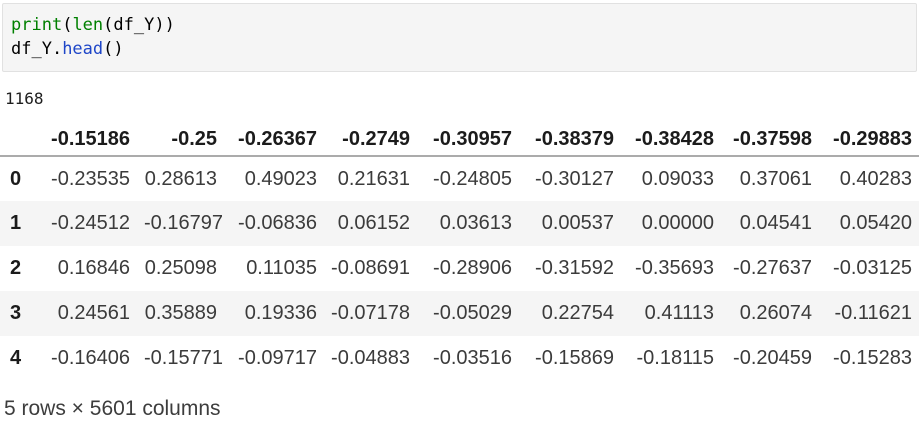 The width and height of the screenshot is (919, 433). What do you see at coordinates (472, 313) in the screenshot?
I see `table-cell: -0.05029` at bounding box center [472, 313].